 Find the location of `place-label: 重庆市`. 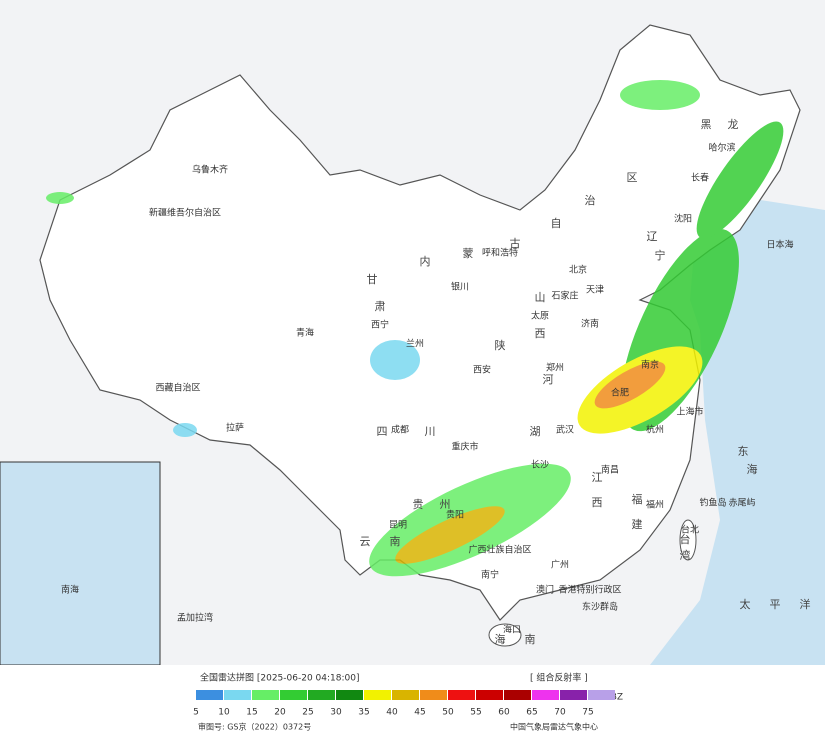

place-label: 重庆市 is located at coordinates (464, 447).